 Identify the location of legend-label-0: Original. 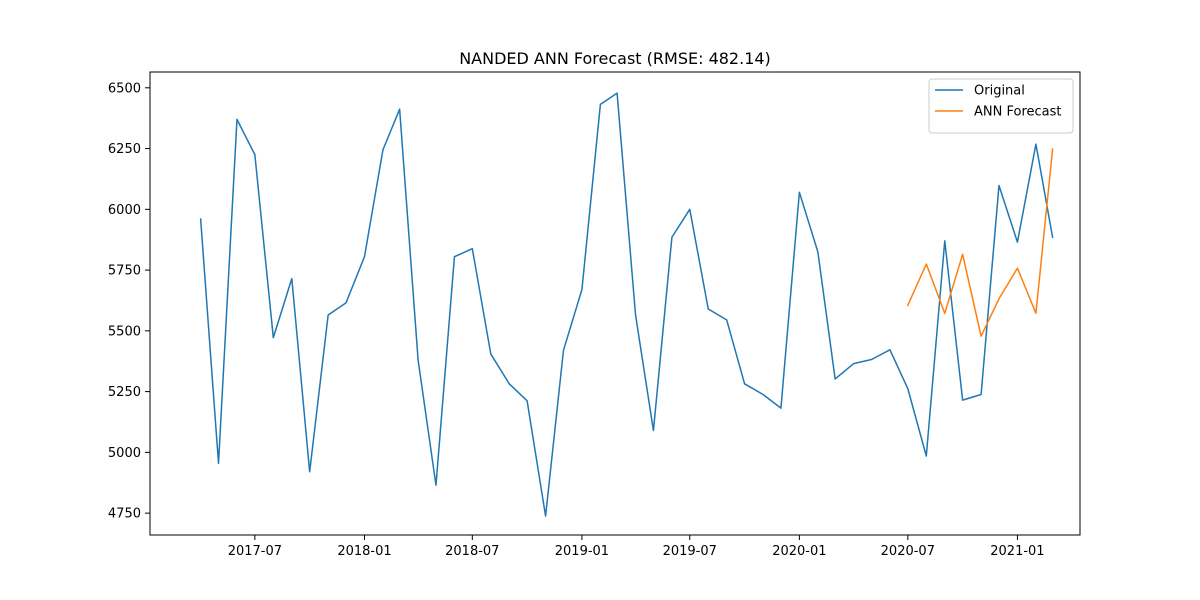
(999, 91).